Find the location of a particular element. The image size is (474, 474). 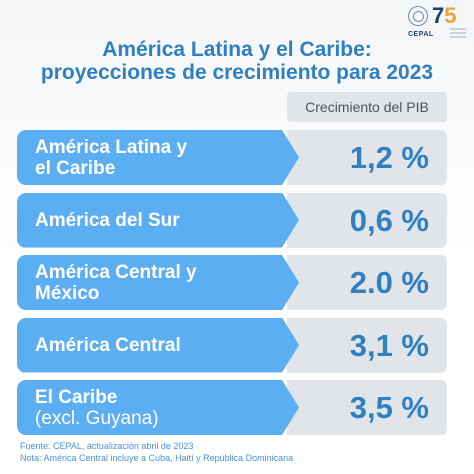

table-row: 3,5 % El Caribe (excl. Guyana) is located at coordinates (232, 407).